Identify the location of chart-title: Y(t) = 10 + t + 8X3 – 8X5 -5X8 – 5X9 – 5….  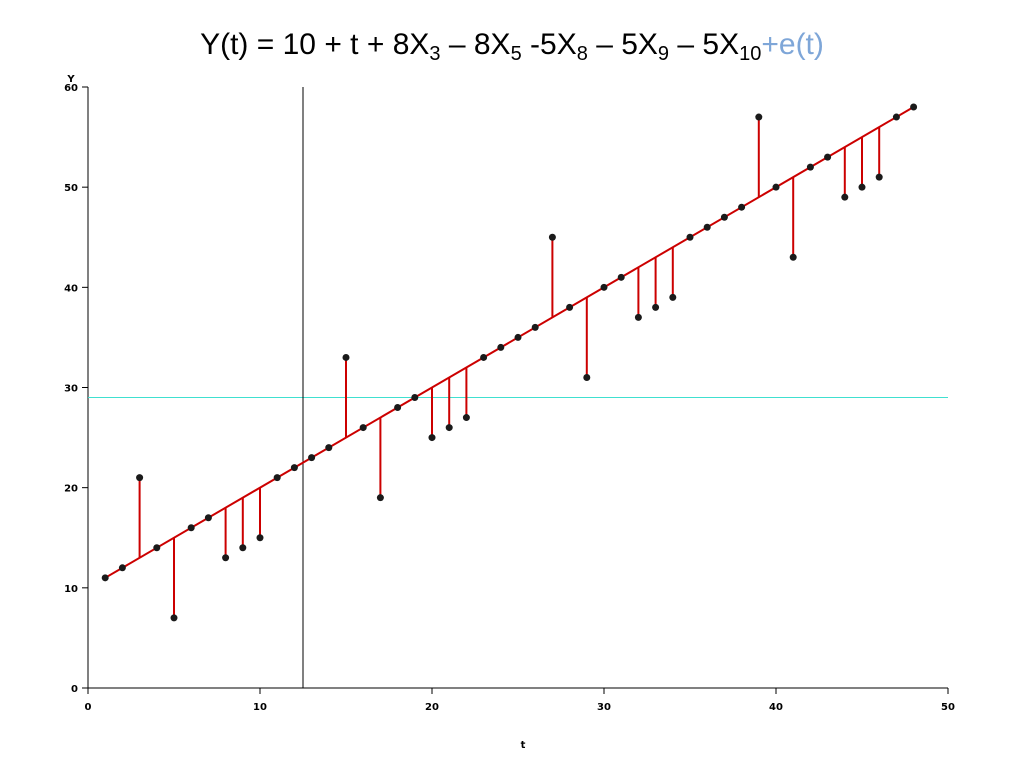
(512, 47).